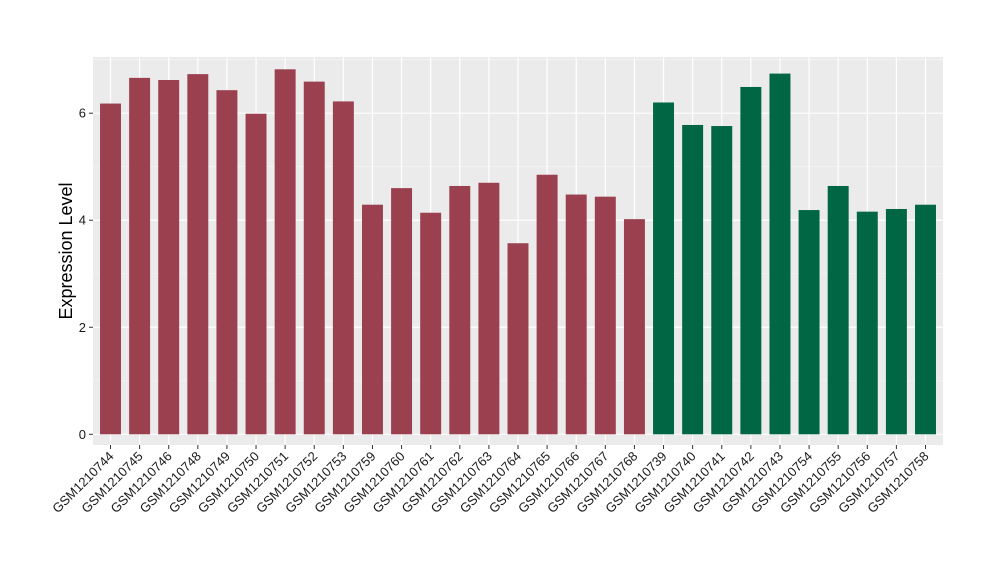  Describe the element at coordinates (66, 250) in the screenshot. I see `y-axis-title: Expression Level` at that location.